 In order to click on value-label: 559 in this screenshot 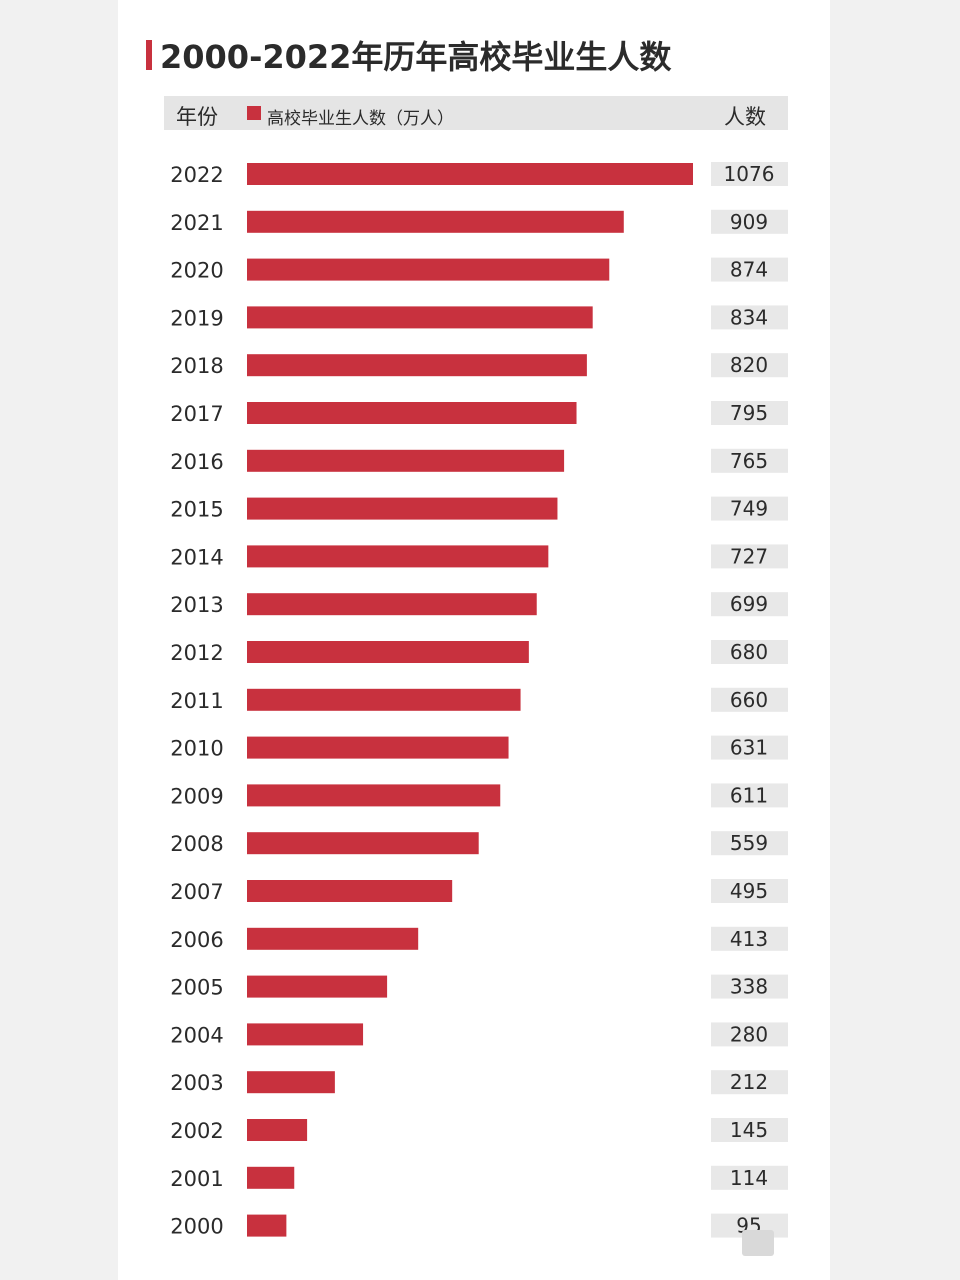, I will do `click(749, 843)`.